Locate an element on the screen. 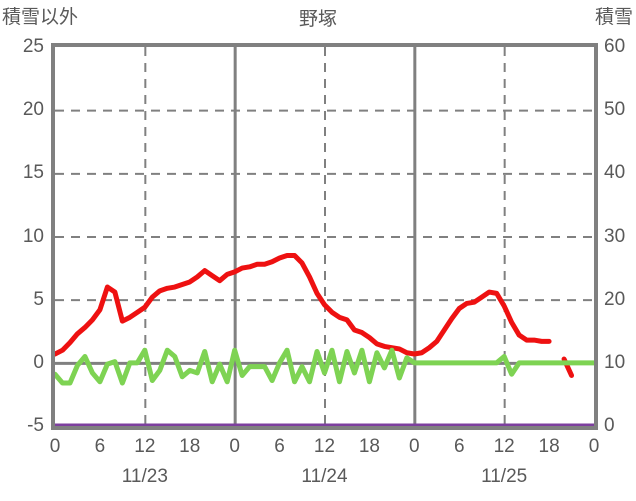 The height and width of the screenshot is (501, 636). left-y-tick: 15 is located at coordinates (33, 173).